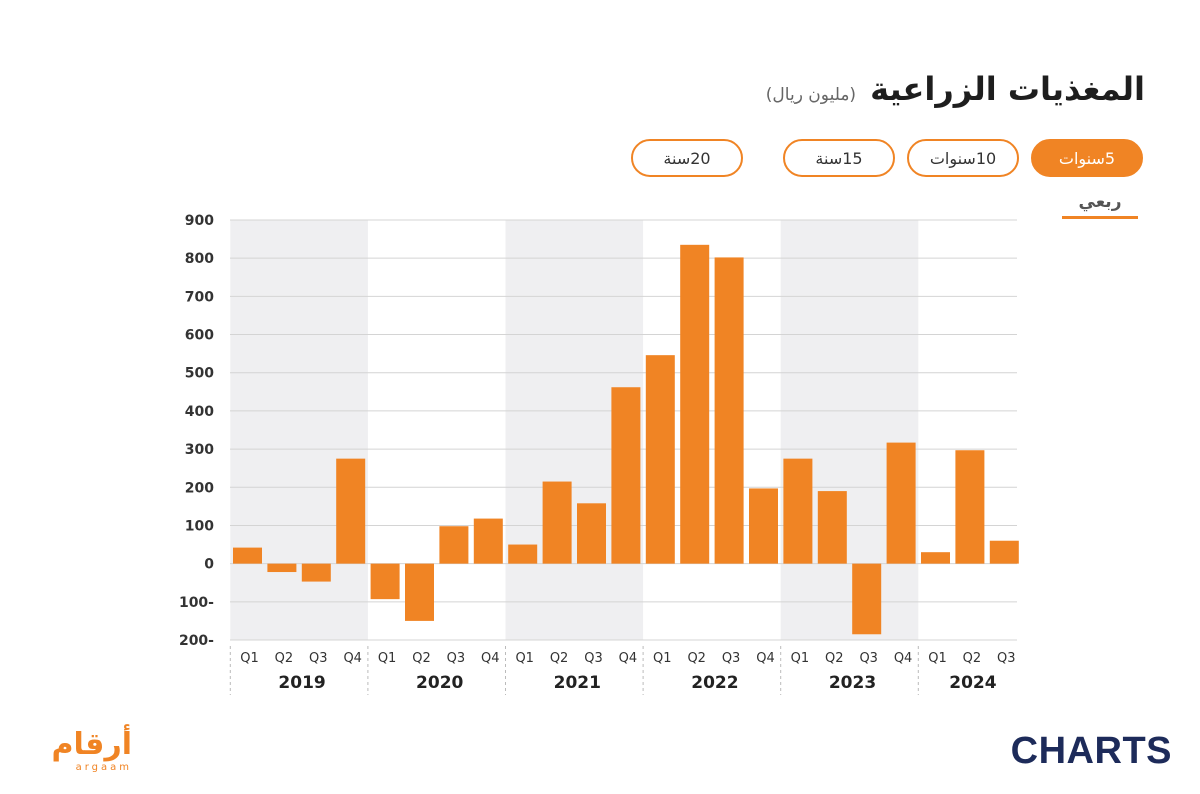 This screenshot has height=794, width=1200. Describe the element at coordinates (301, 683) in the screenshot. I see `x-tick-year: 2019` at that location.